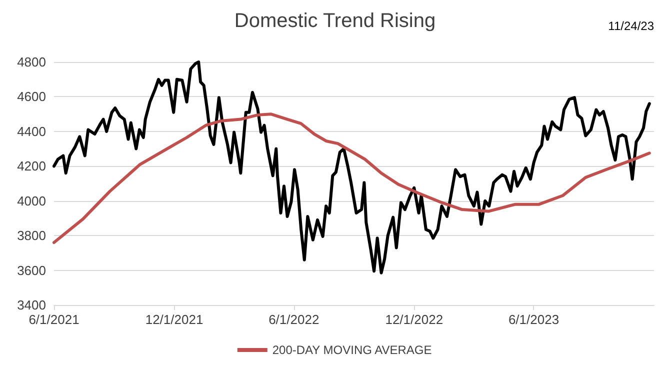 The image size is (670, 367). I want to click on y-tick-label: 3600, so click(31, 270).